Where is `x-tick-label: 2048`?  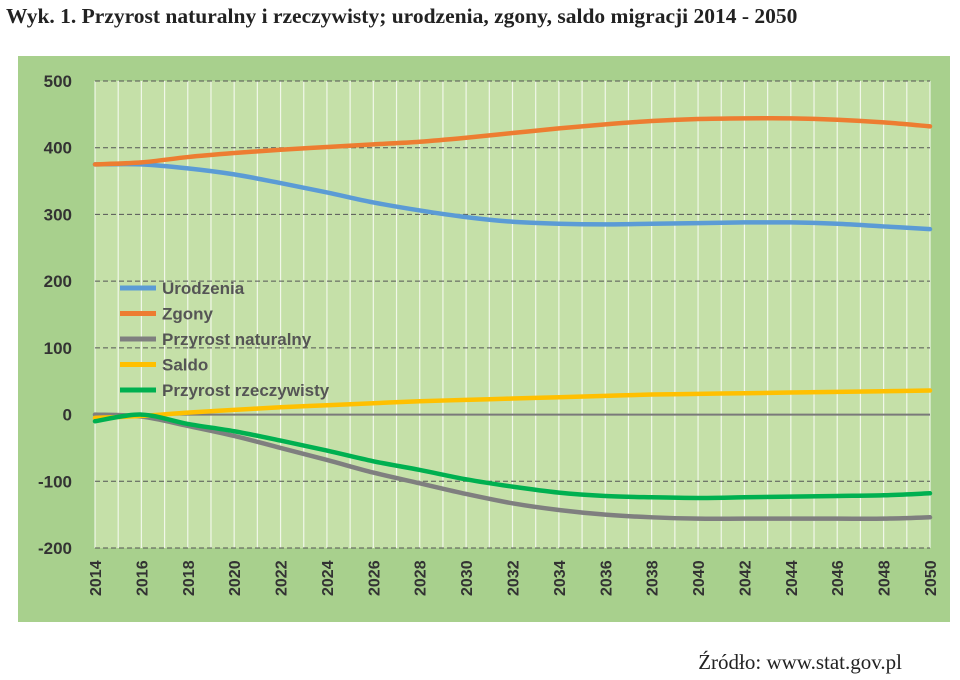
x-tick-label: 2048 is located at coordinates (885, 578).